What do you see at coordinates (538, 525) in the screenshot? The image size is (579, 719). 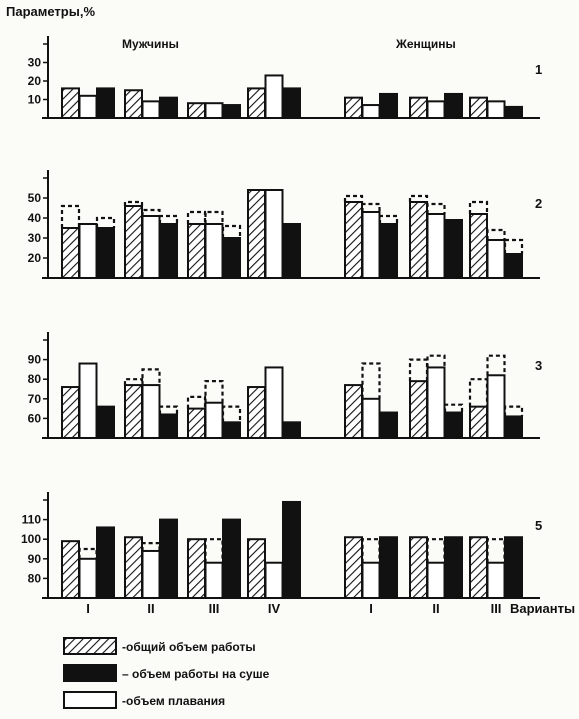 I see `panel-label: 5` at bounding box center [538, 525].